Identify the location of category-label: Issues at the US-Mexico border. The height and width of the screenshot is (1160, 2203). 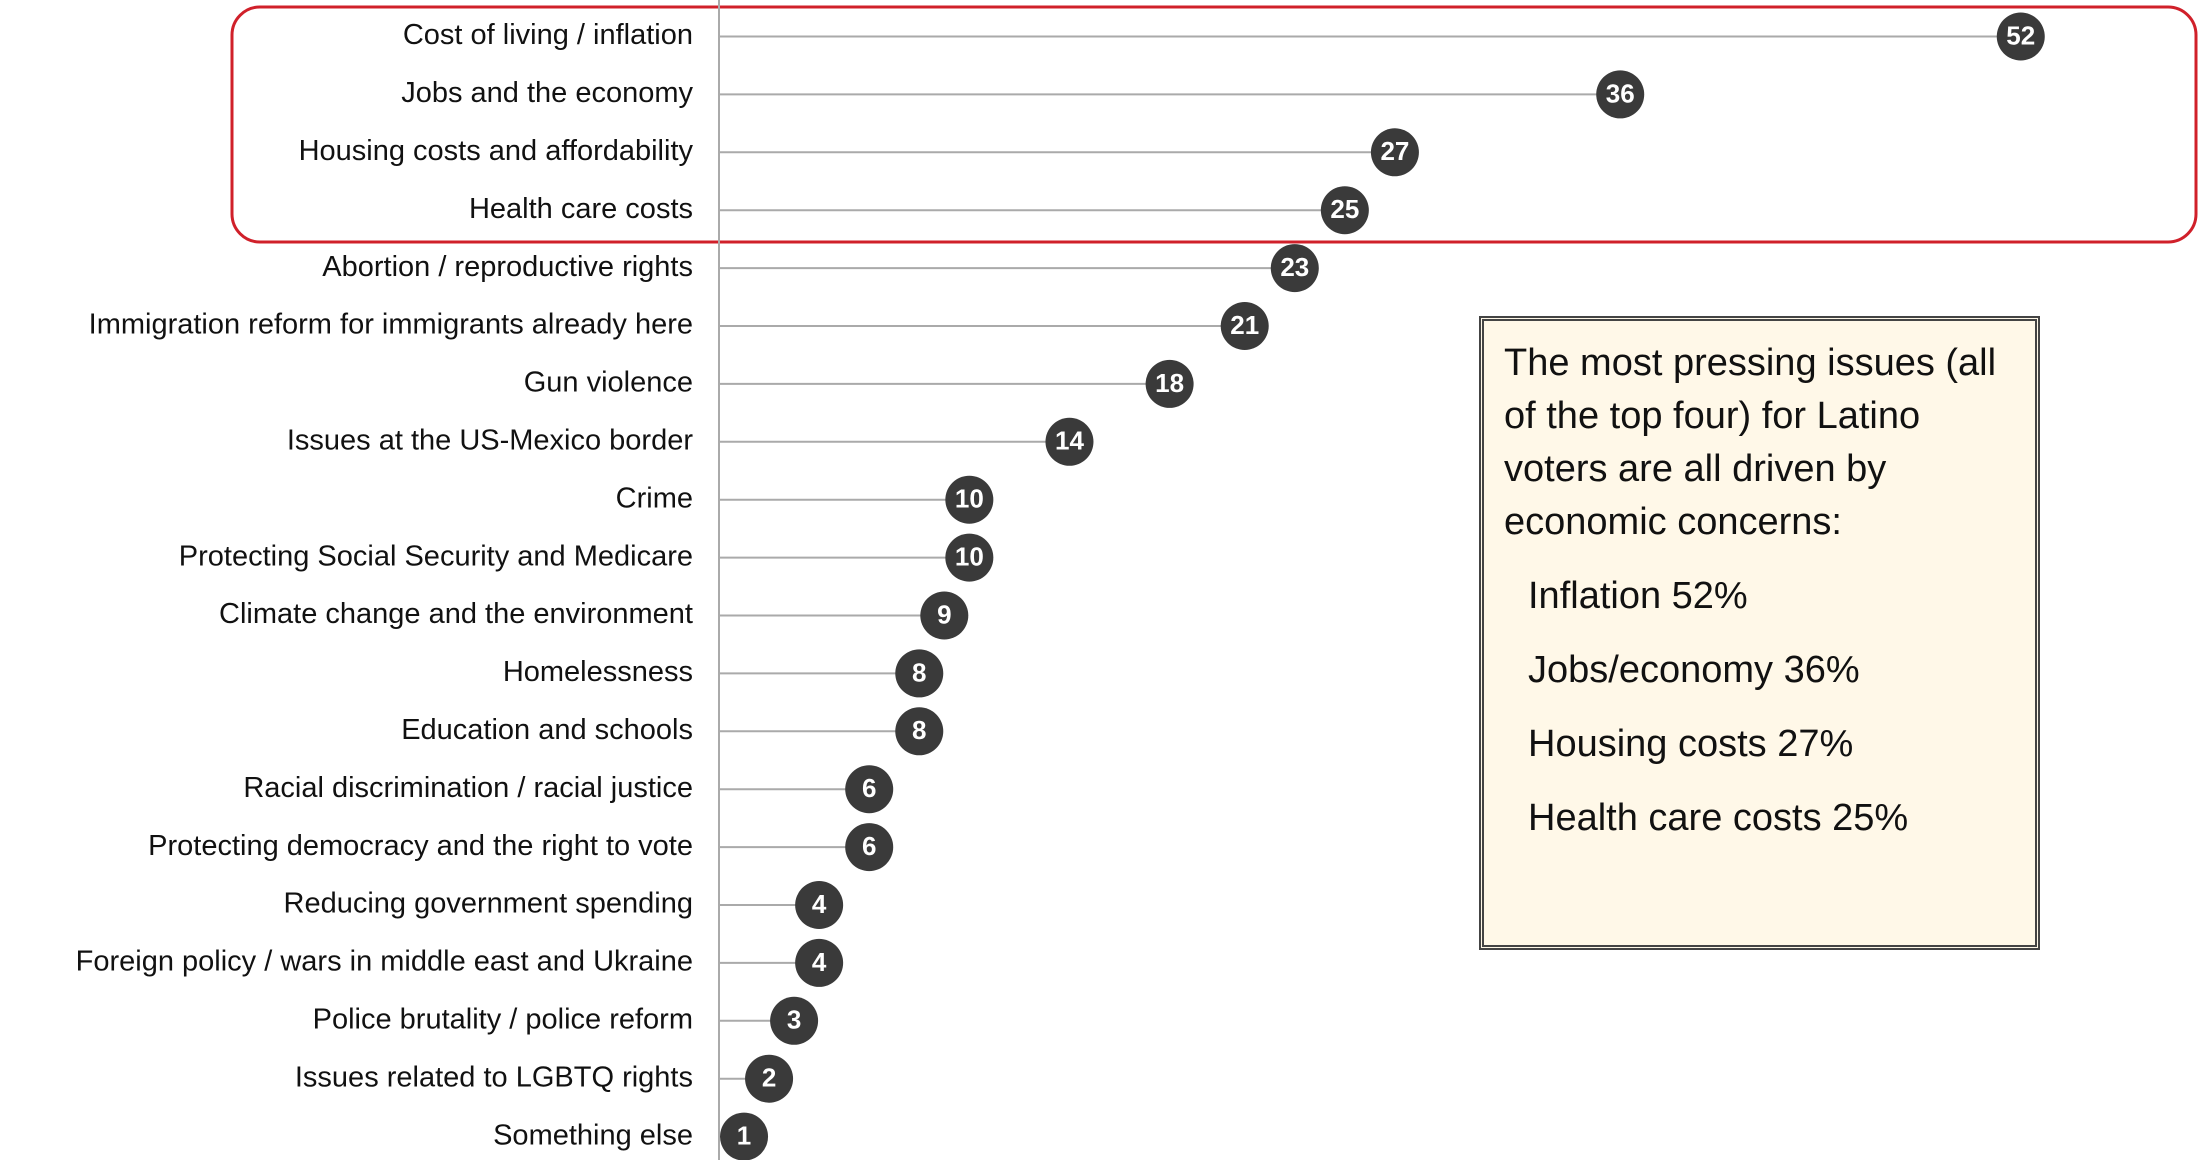
(490, 440).